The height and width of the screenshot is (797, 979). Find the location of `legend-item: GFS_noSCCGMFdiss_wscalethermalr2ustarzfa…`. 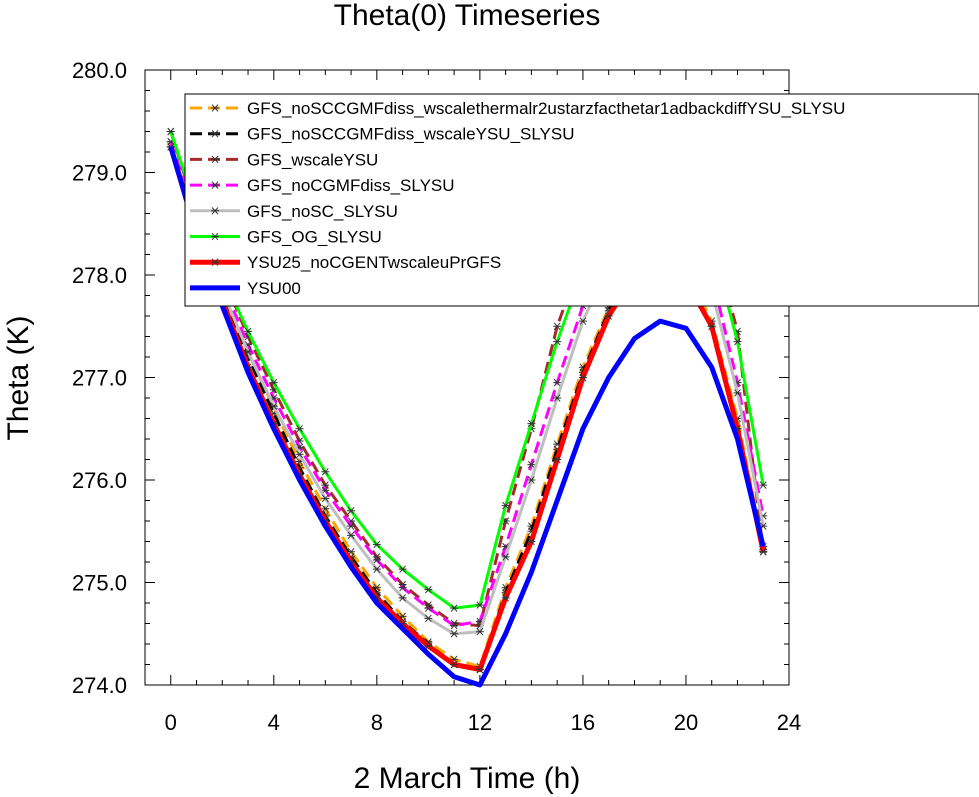

legend-item: GFS_noSCCGMFdiss_wscalethermalr2ustarzfa… is located at coordinates (517, 108).